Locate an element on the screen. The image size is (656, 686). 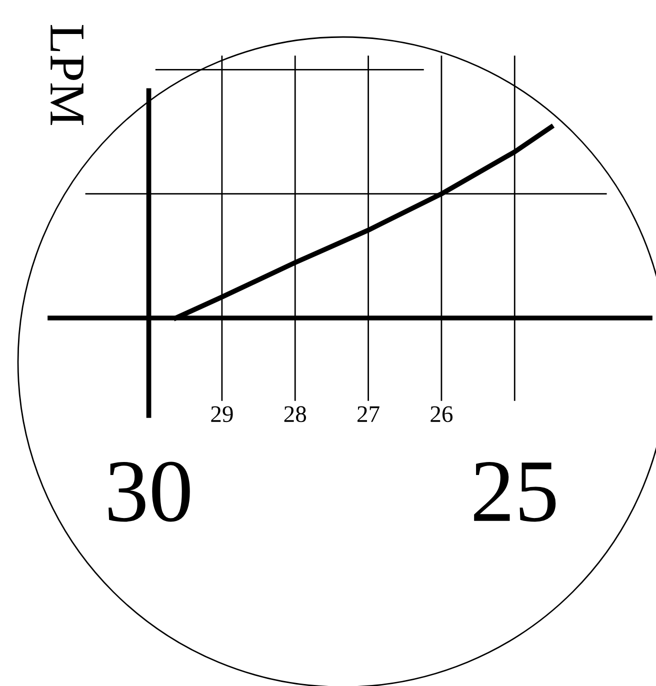
text: 25 is located at coordinates (515, 492).